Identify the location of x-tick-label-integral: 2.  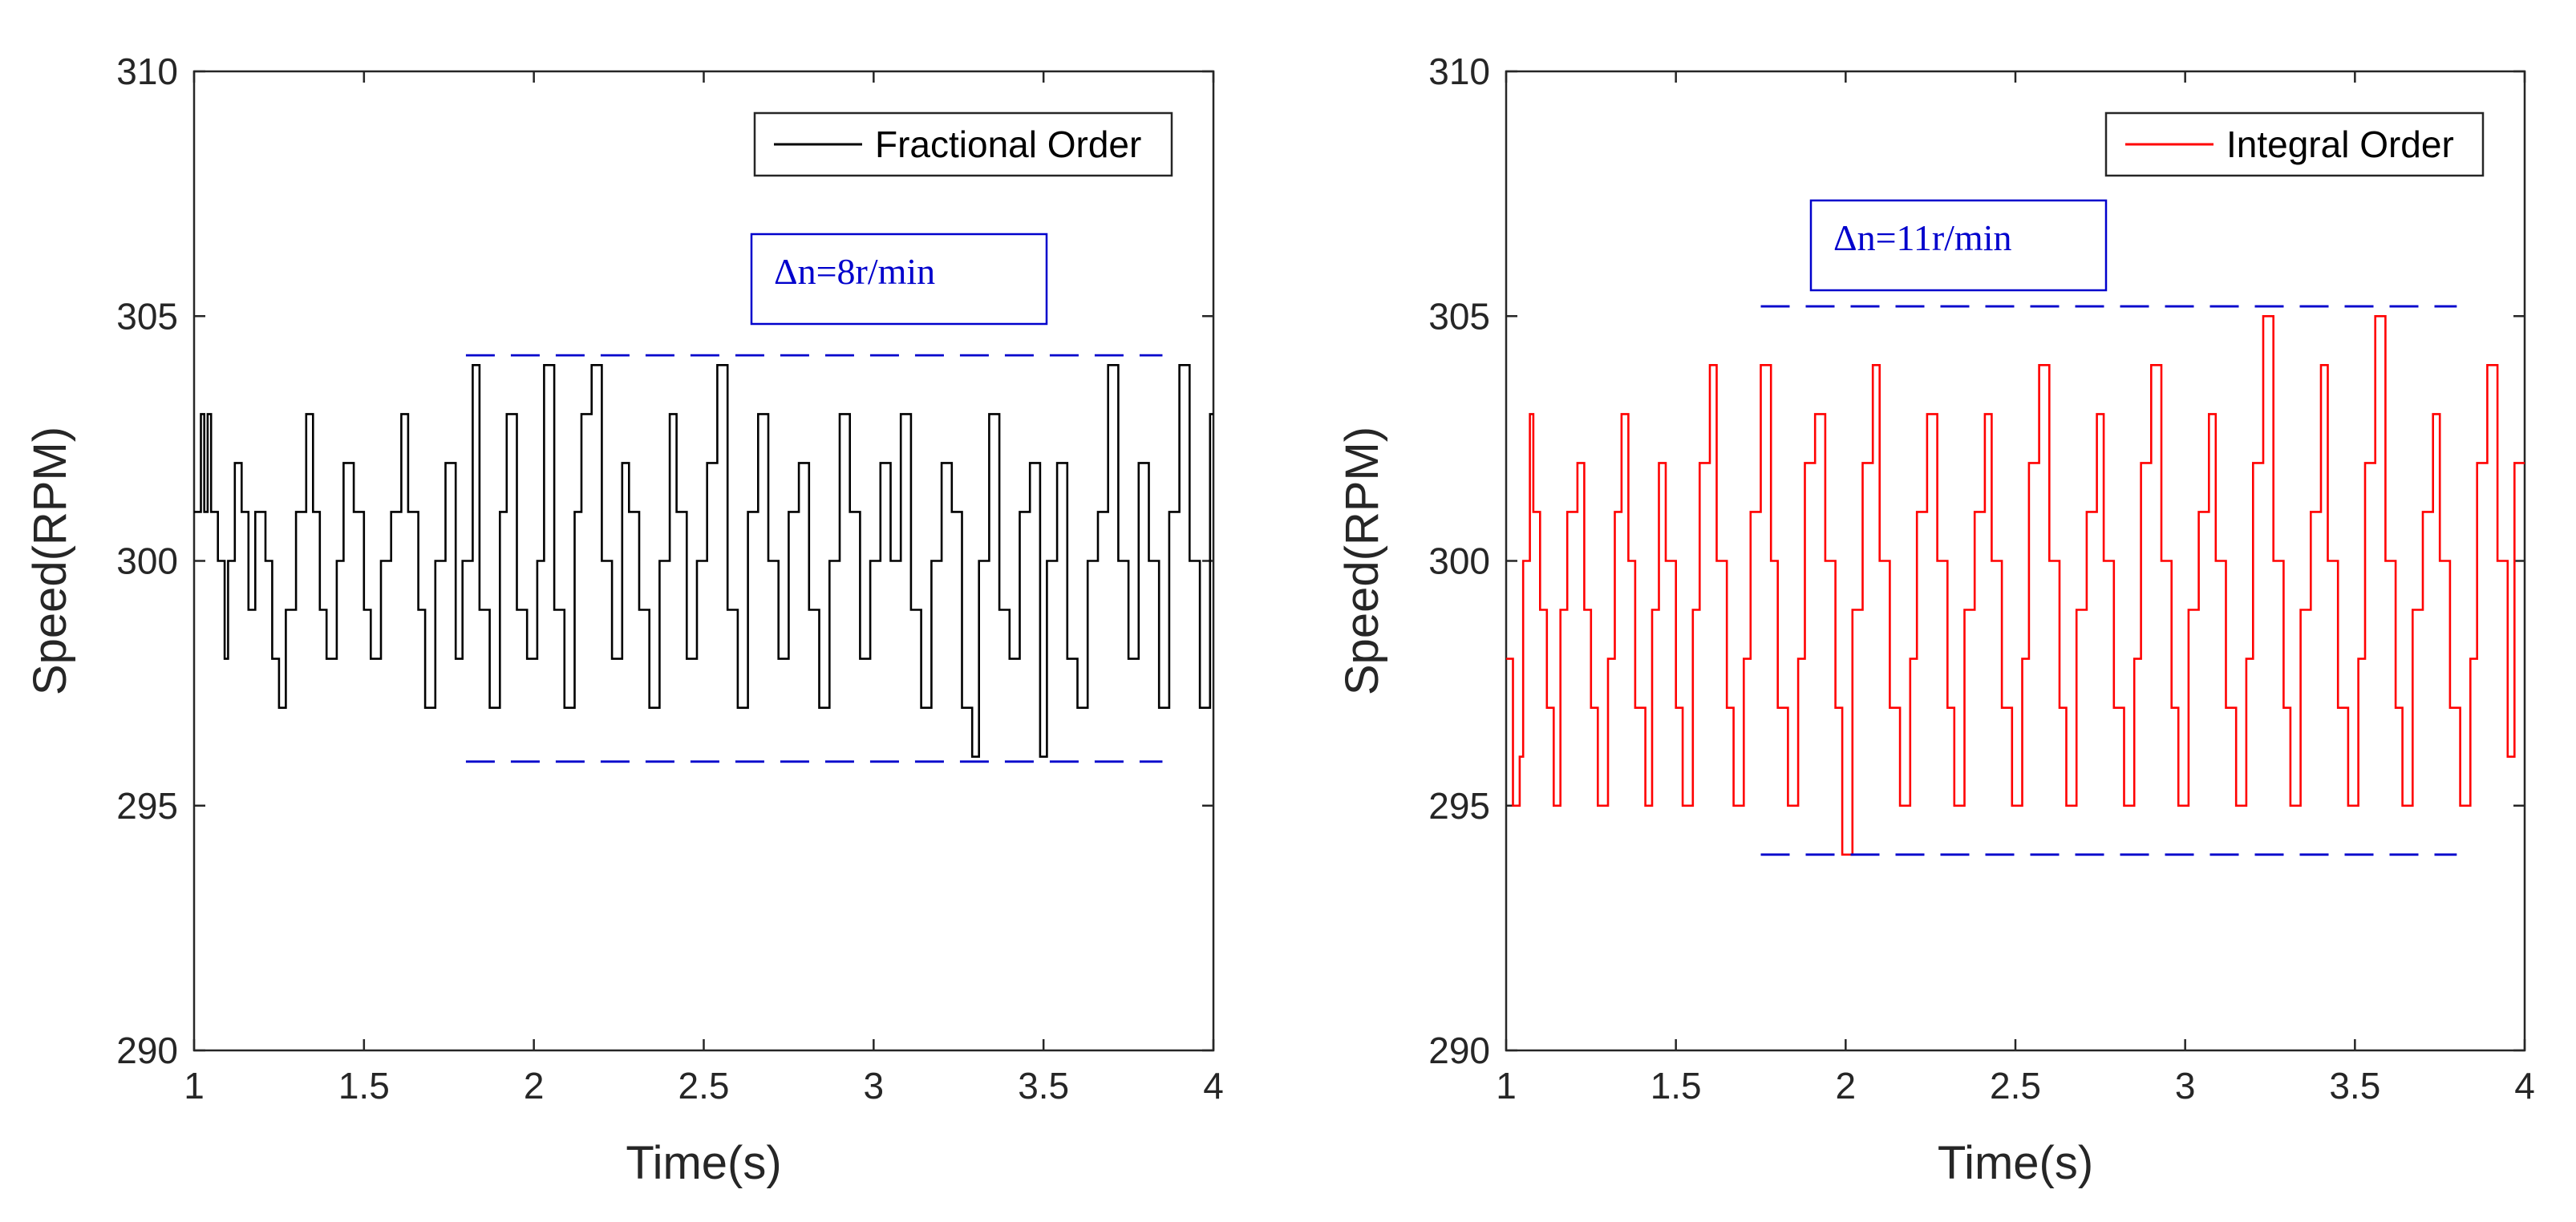
(1846, 1086).